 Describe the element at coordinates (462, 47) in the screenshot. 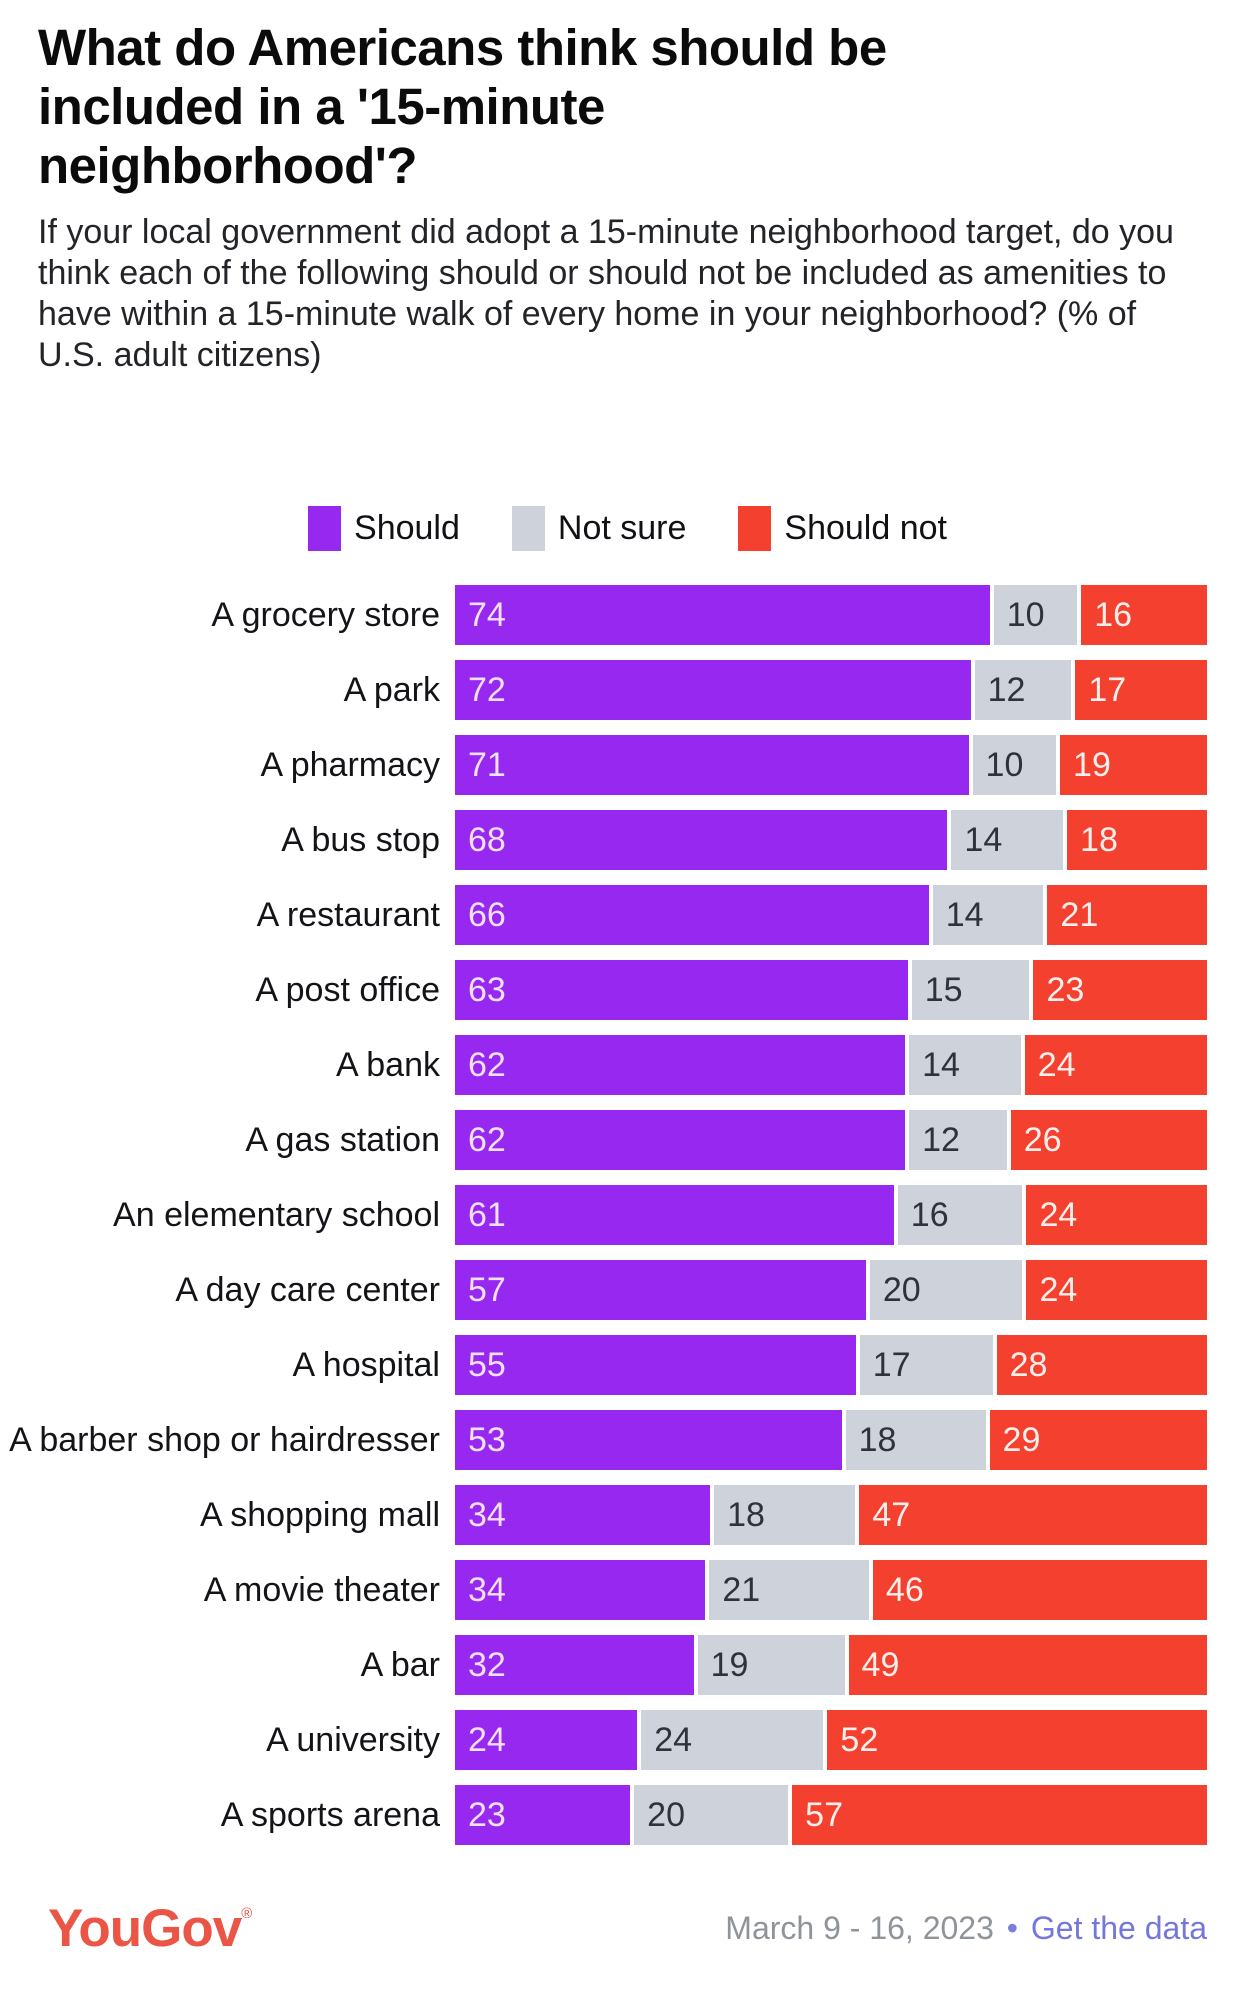

I see `title-line-1: What do Americans think should be` at that location.